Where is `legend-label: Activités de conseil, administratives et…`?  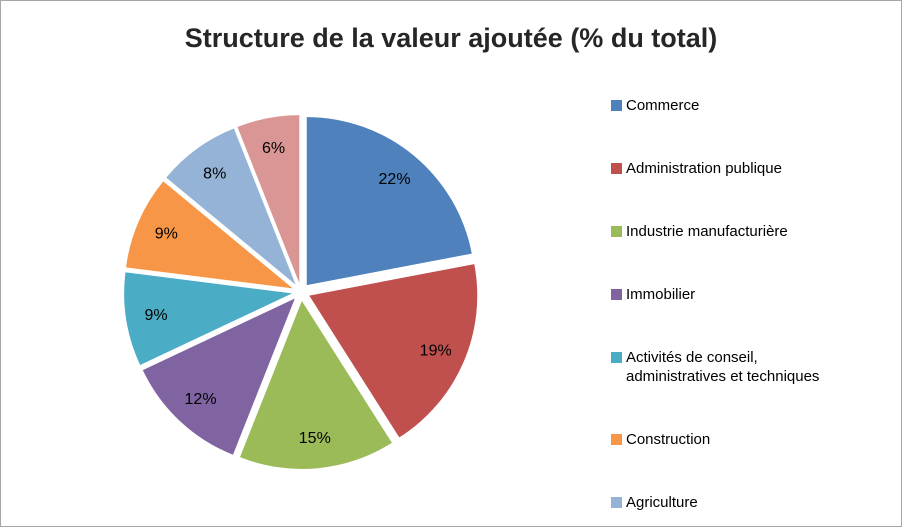
legend-label: Activités de conseil, administratives et… is located at coordinates (723, 367).